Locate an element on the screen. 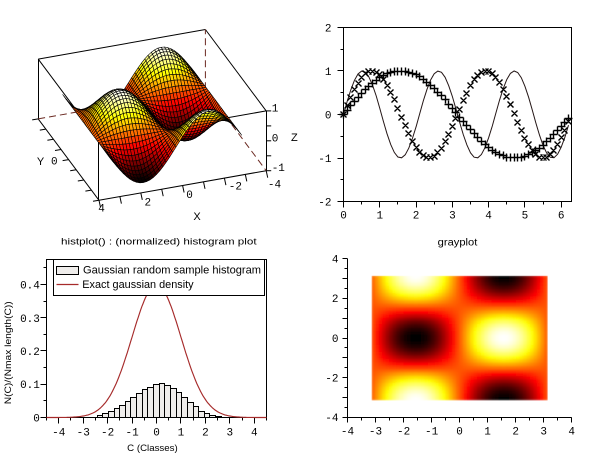  svg-text: X is located at coordinates (197, 217).